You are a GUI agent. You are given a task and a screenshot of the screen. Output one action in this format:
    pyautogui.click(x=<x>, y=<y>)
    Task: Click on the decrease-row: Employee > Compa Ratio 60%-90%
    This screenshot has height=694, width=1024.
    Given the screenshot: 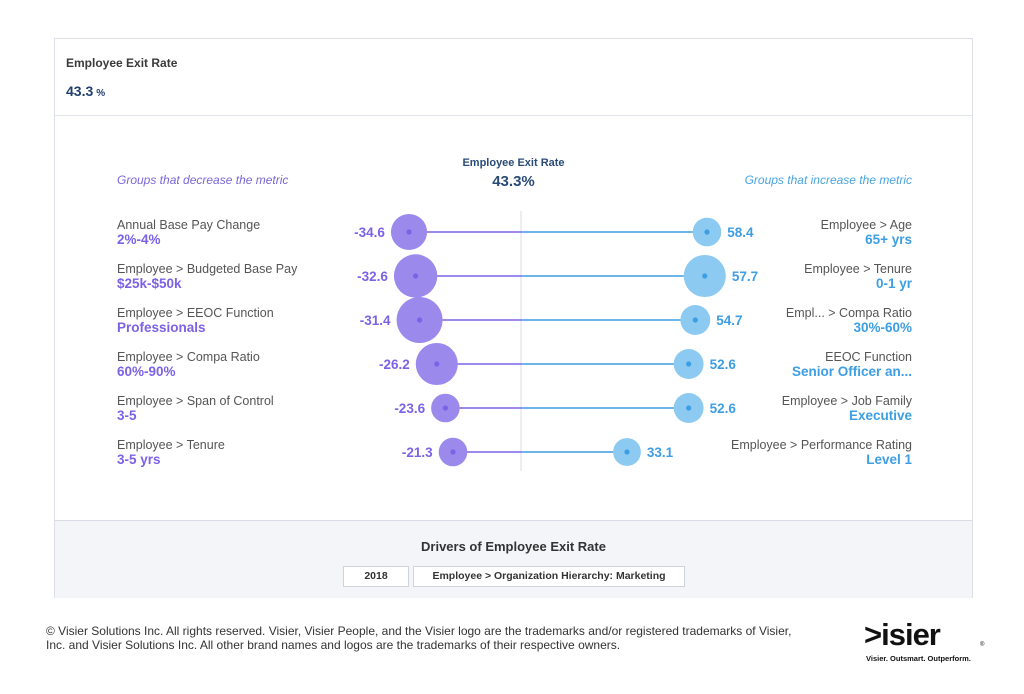 What is the action you would take?
    pyautogui.click(x=232, y=364)
    